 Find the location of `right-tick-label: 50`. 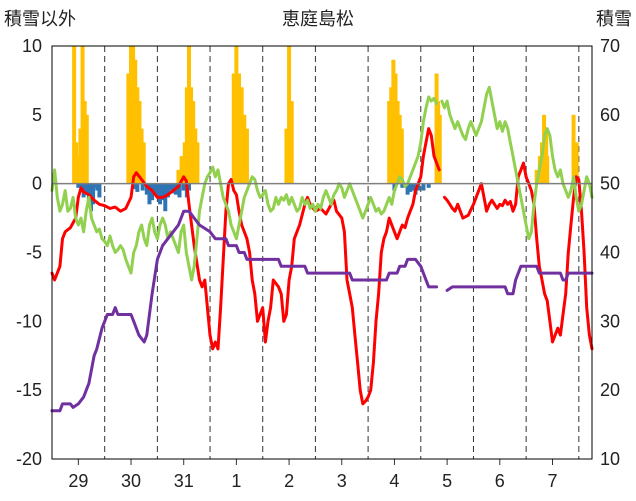

right-tick-label: 50 is located at coordinates (610, 184).